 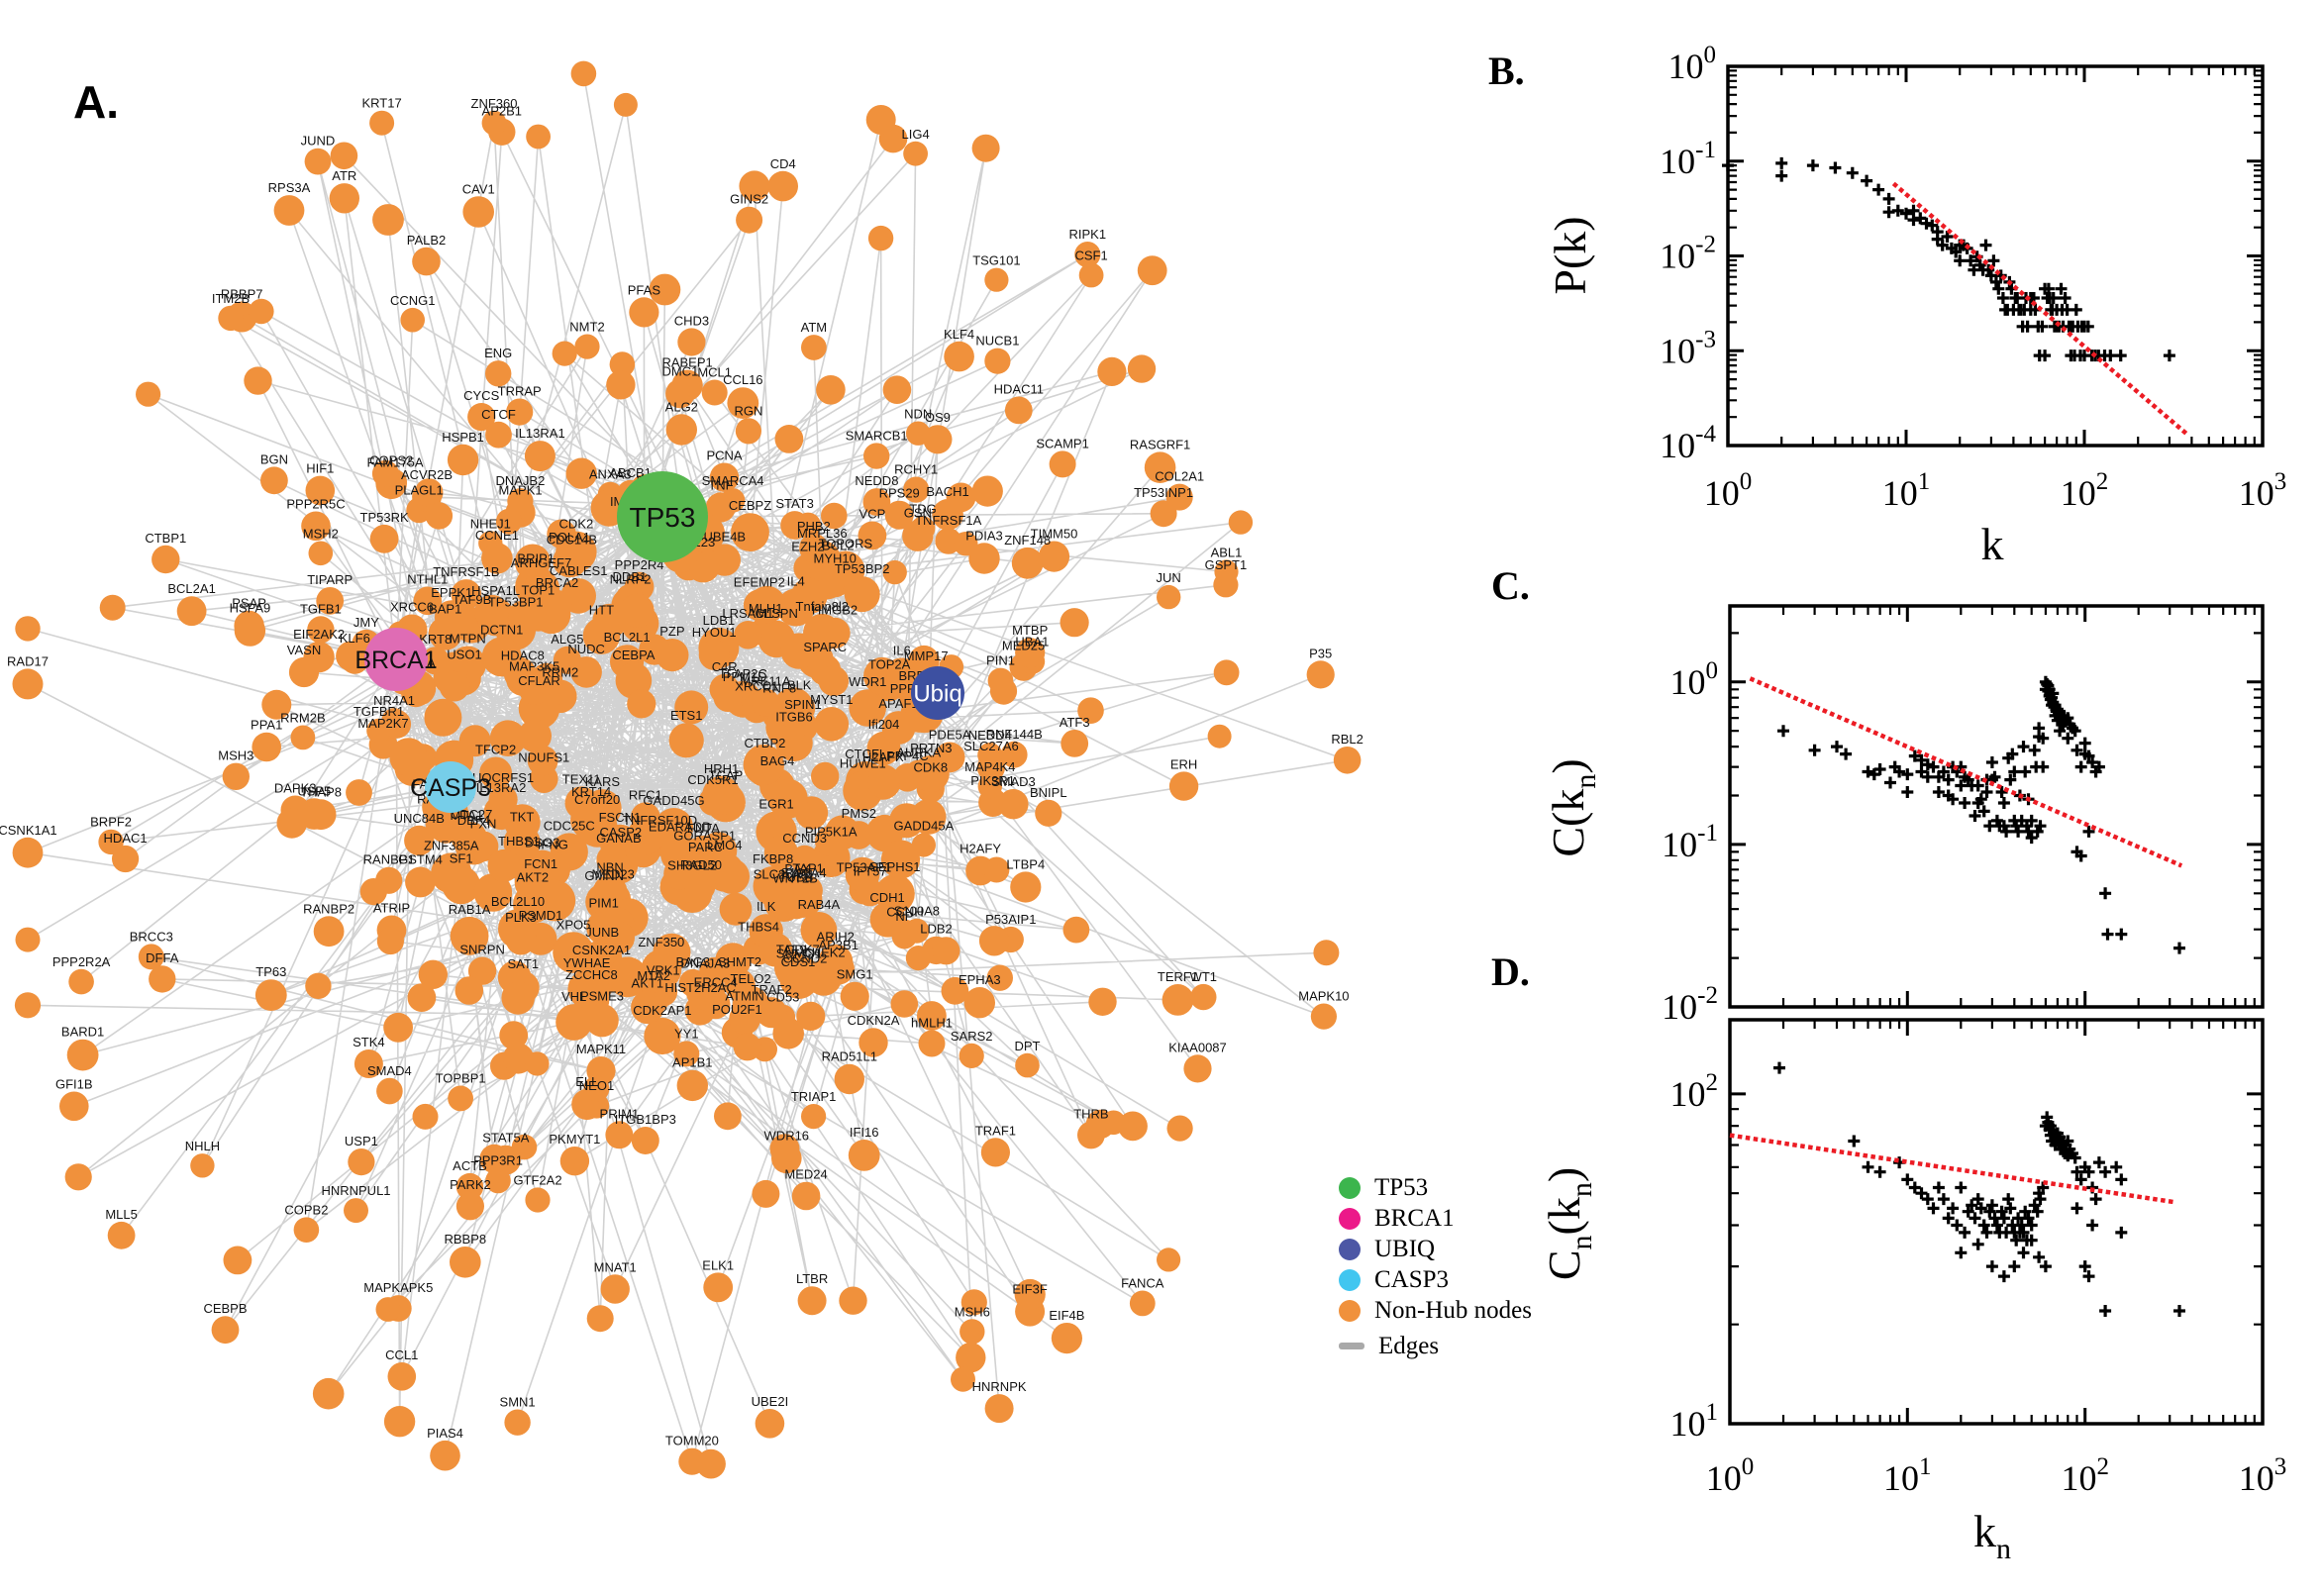 What do you see at coordinates (787, 1136) in the screenshot?
I see `network-node-label: WDR16` at bounding box center [787, 1136].